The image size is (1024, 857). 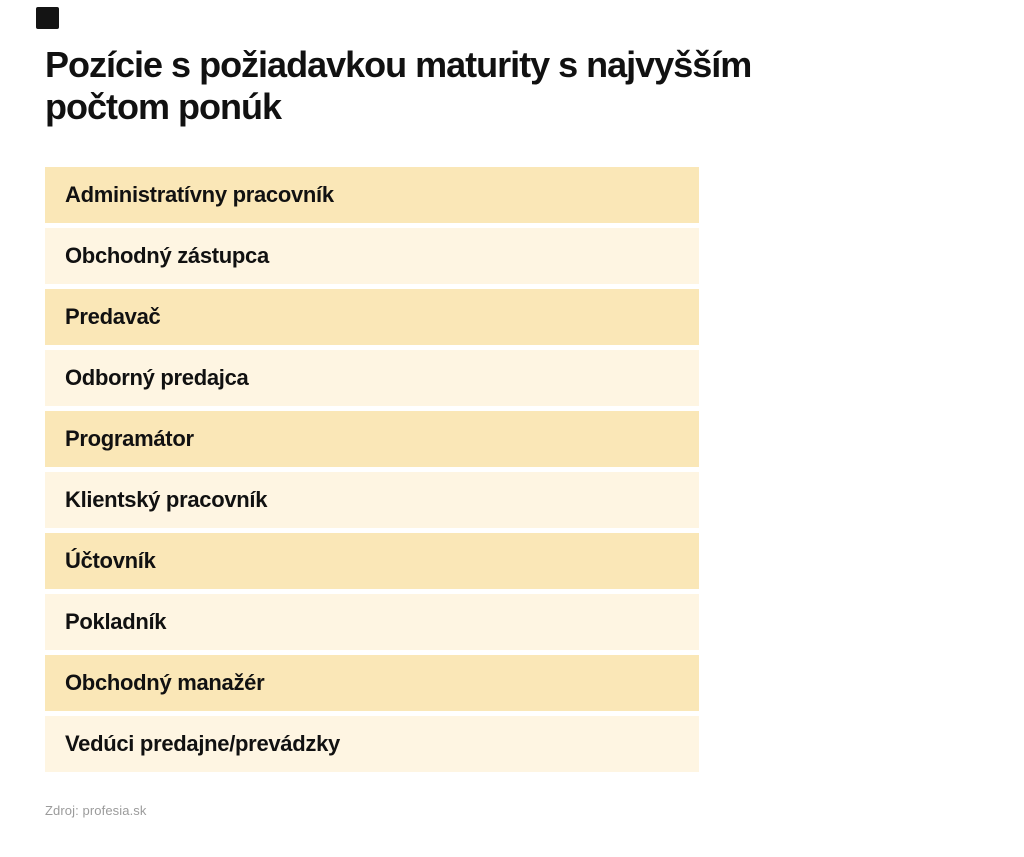 I want to click on list-item: Klientský pracovník, so click(x=372, y=500).